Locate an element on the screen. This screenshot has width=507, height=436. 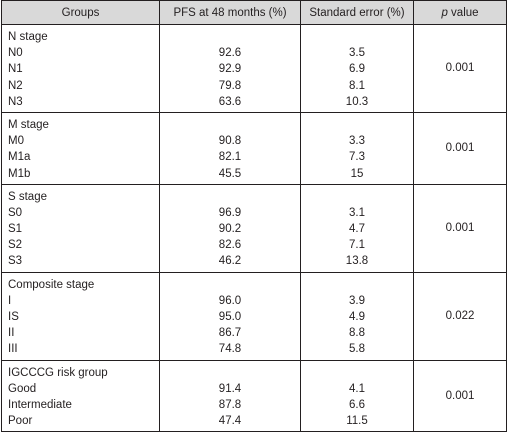
row-label: I is located at coordinates (10, 300).